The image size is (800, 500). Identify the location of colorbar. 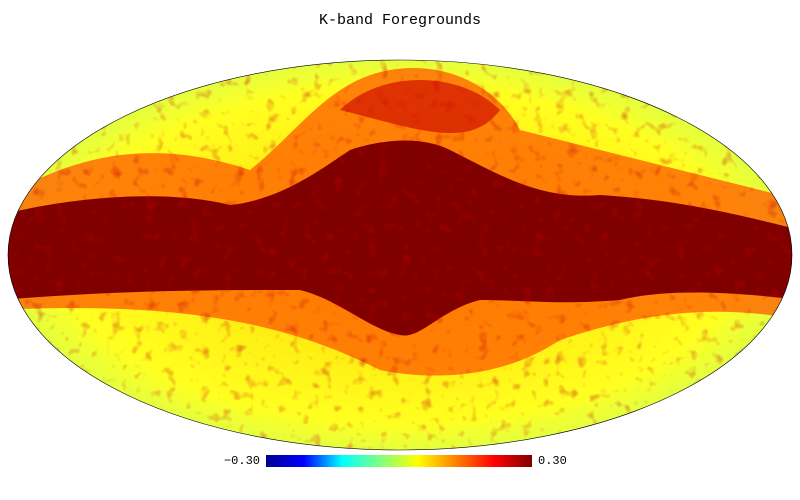
(399, 461).